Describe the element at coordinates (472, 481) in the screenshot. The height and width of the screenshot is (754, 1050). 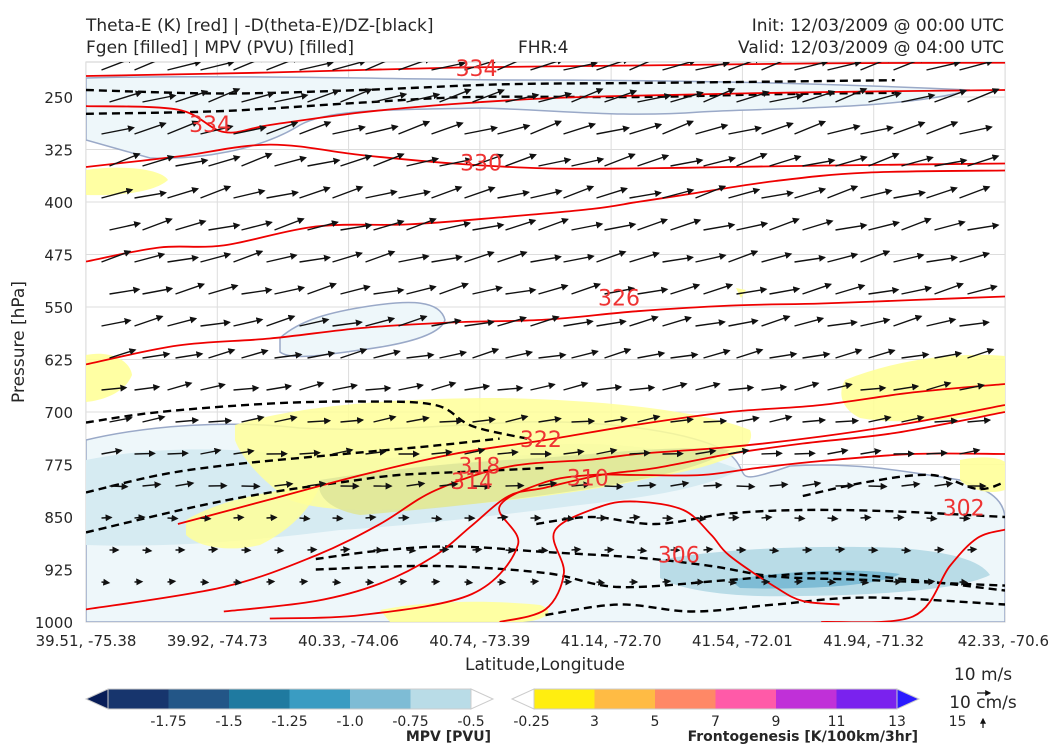
I see `contour-label: 314` at that location.